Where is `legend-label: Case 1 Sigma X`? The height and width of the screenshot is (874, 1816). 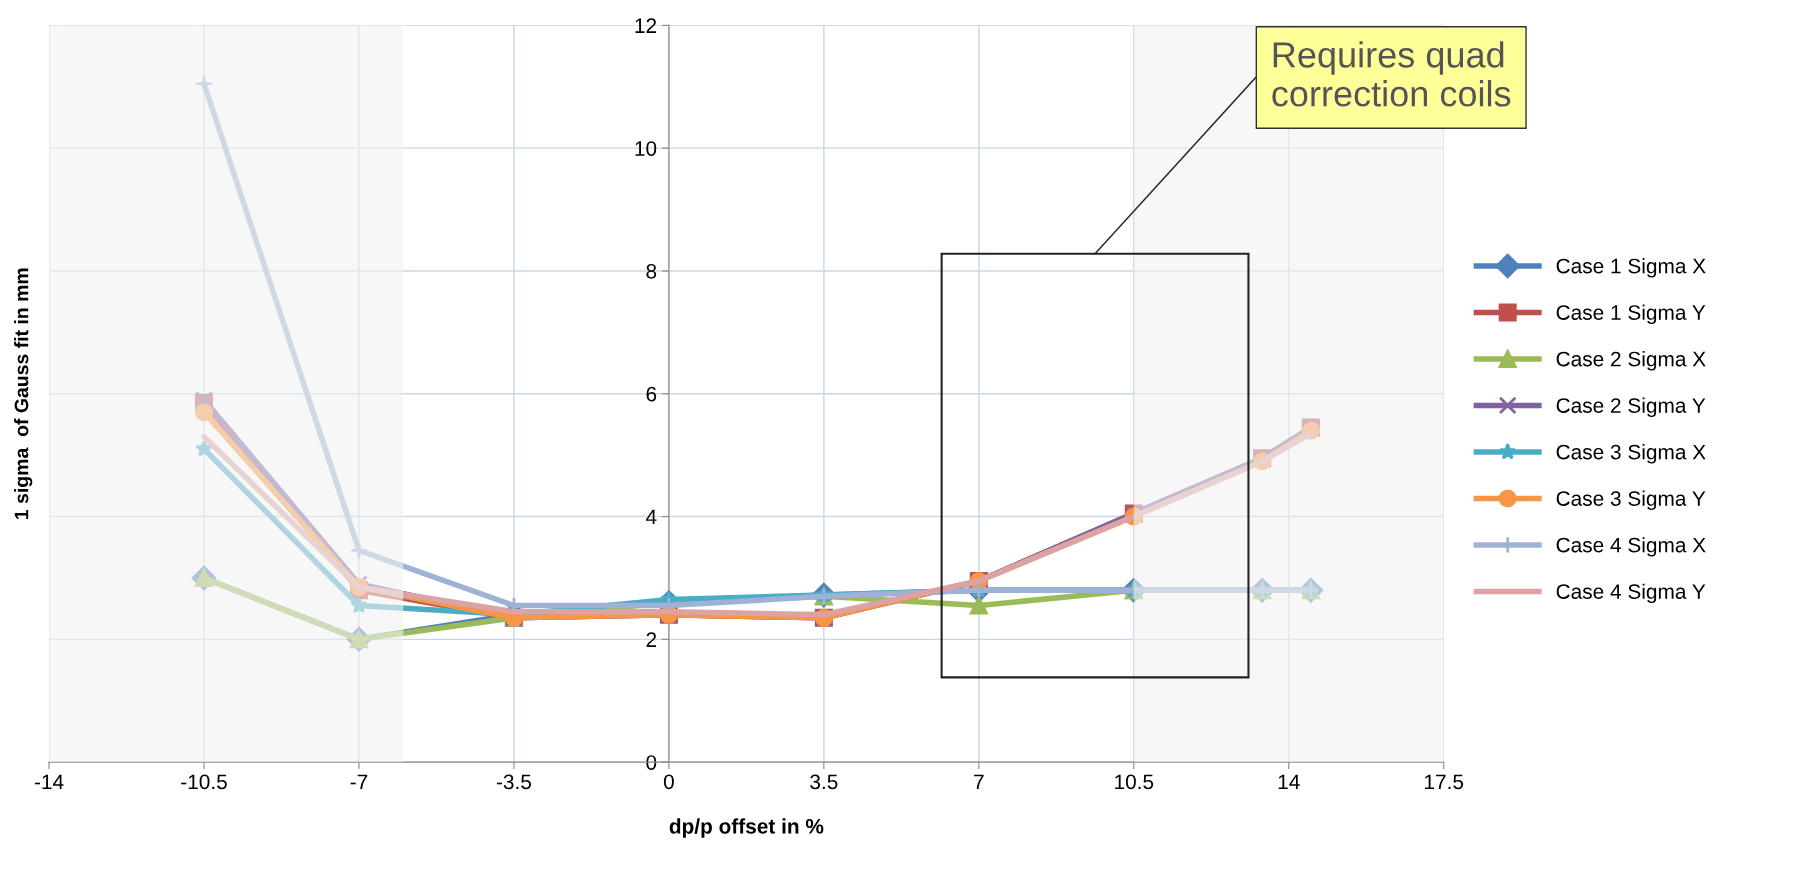 legend-label: Case 1 Sigma X is located at coordinates (1631, 268).